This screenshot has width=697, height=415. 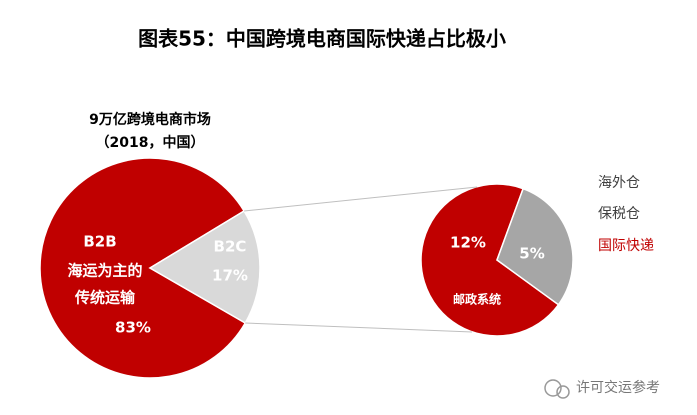 What do you see at coordinates (626, 246) in the screenshot?
I see `legend-label: 国际快递` at bounding box center [626, 246].